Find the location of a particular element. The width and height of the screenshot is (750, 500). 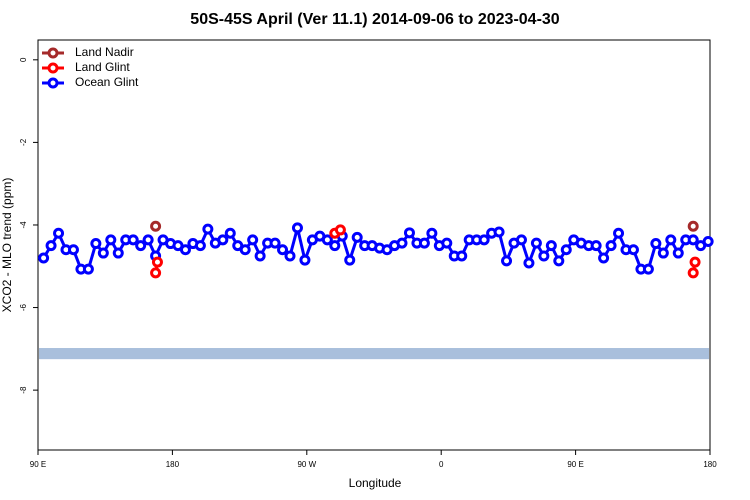

y-axis-label: XCO2 - MLO trend (ppm) is located at coordinates (7, 245).